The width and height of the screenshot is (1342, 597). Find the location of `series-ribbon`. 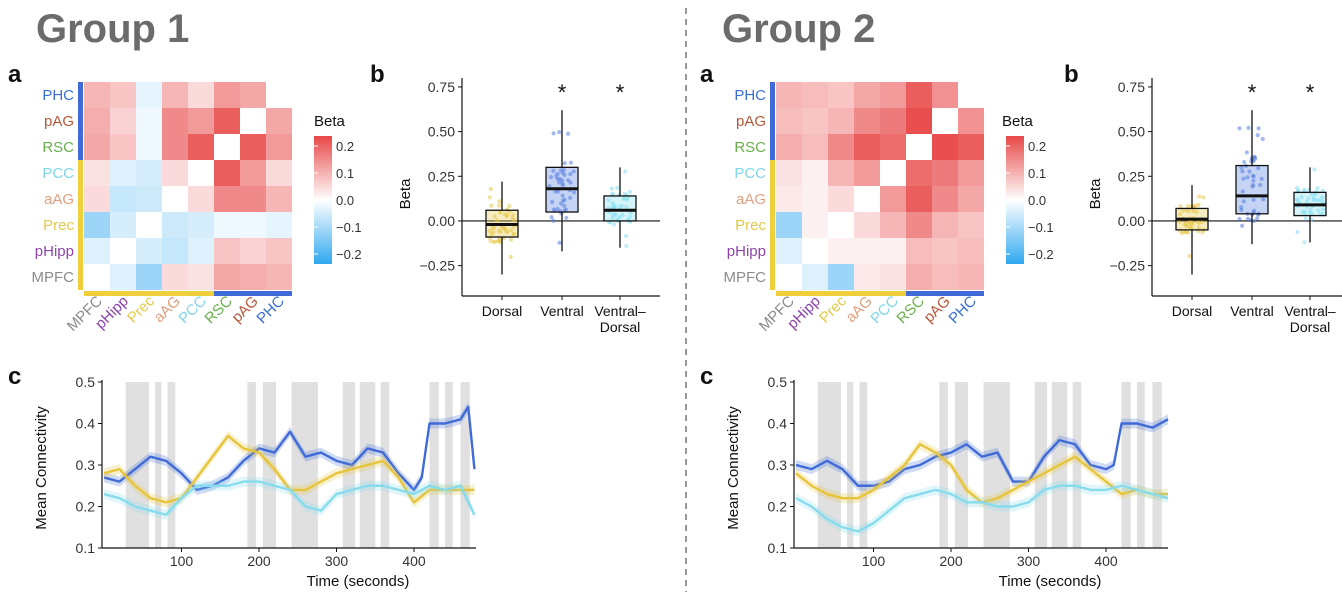

series-ribbon is located at coordinates (982, 508).